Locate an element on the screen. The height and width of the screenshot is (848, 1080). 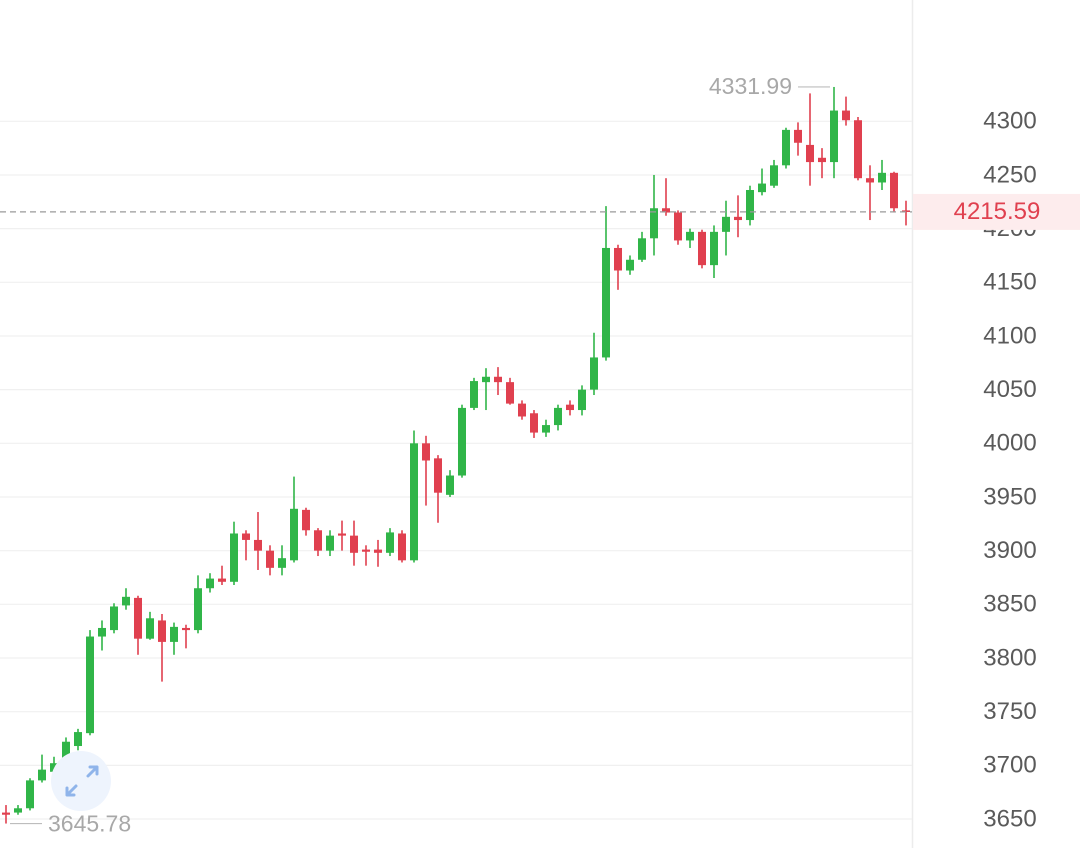
high-label: 4331.99 is located at coordinates (750, 86).